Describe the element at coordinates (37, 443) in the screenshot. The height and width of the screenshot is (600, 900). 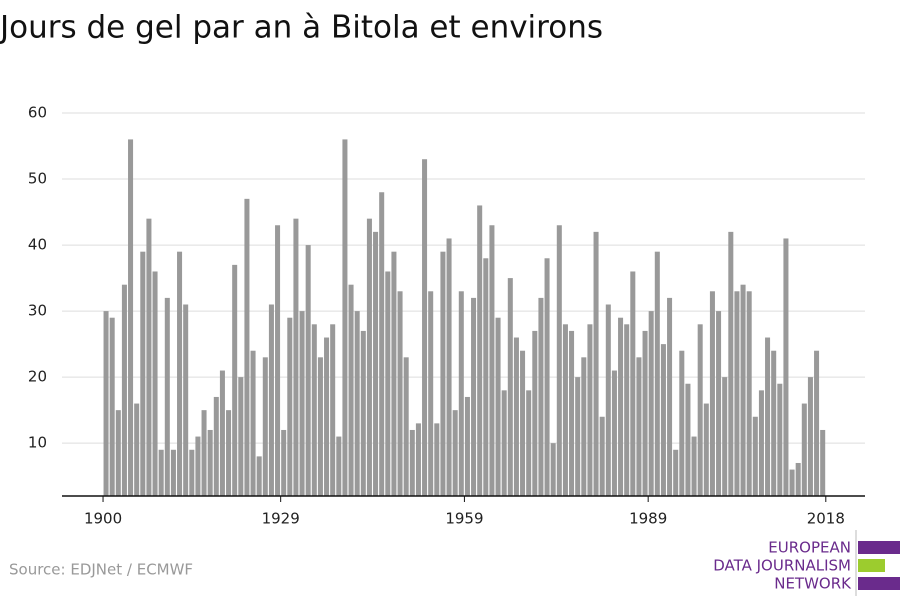
I see `y-tick-label: 10` at that location.